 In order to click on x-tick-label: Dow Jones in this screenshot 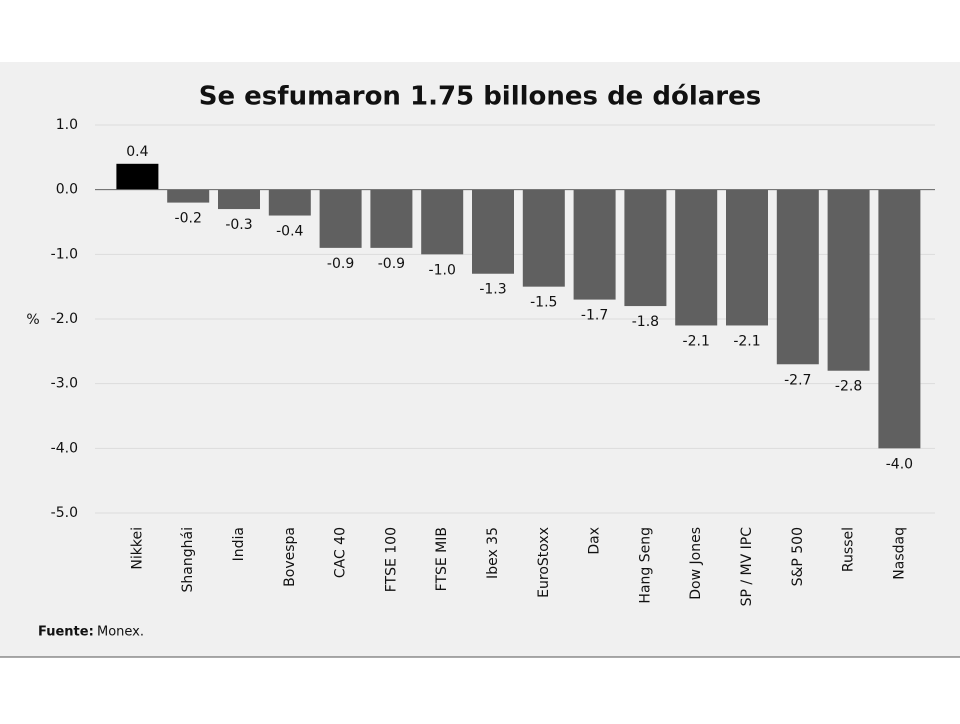, I will do `click(696, 563)`.